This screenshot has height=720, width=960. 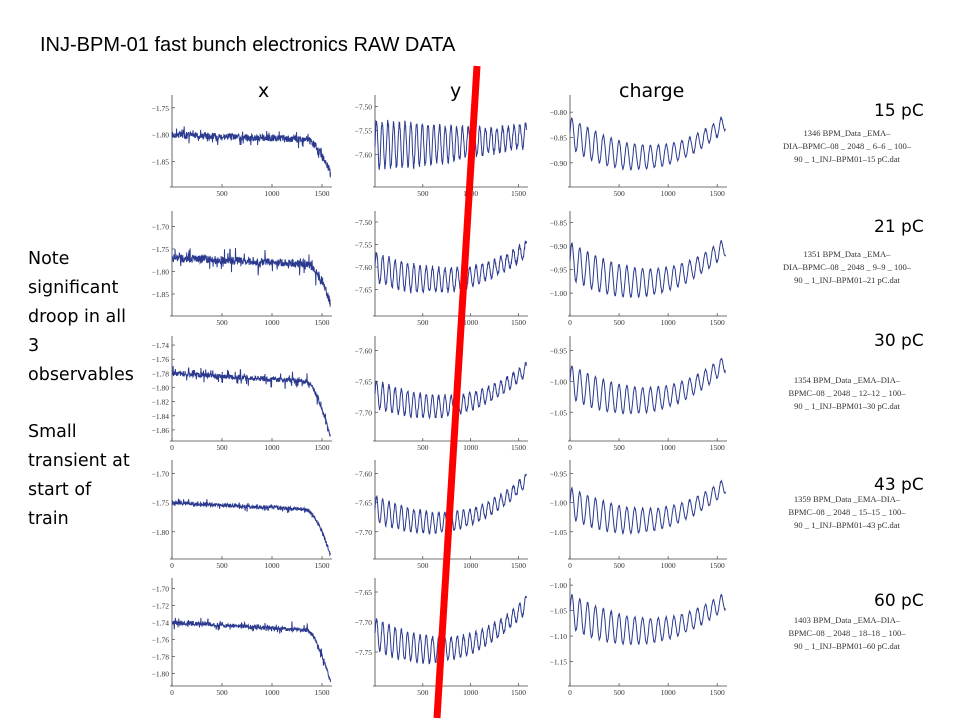 I want to click on y-tick-label: −1.85, so click(x=161, y=162).